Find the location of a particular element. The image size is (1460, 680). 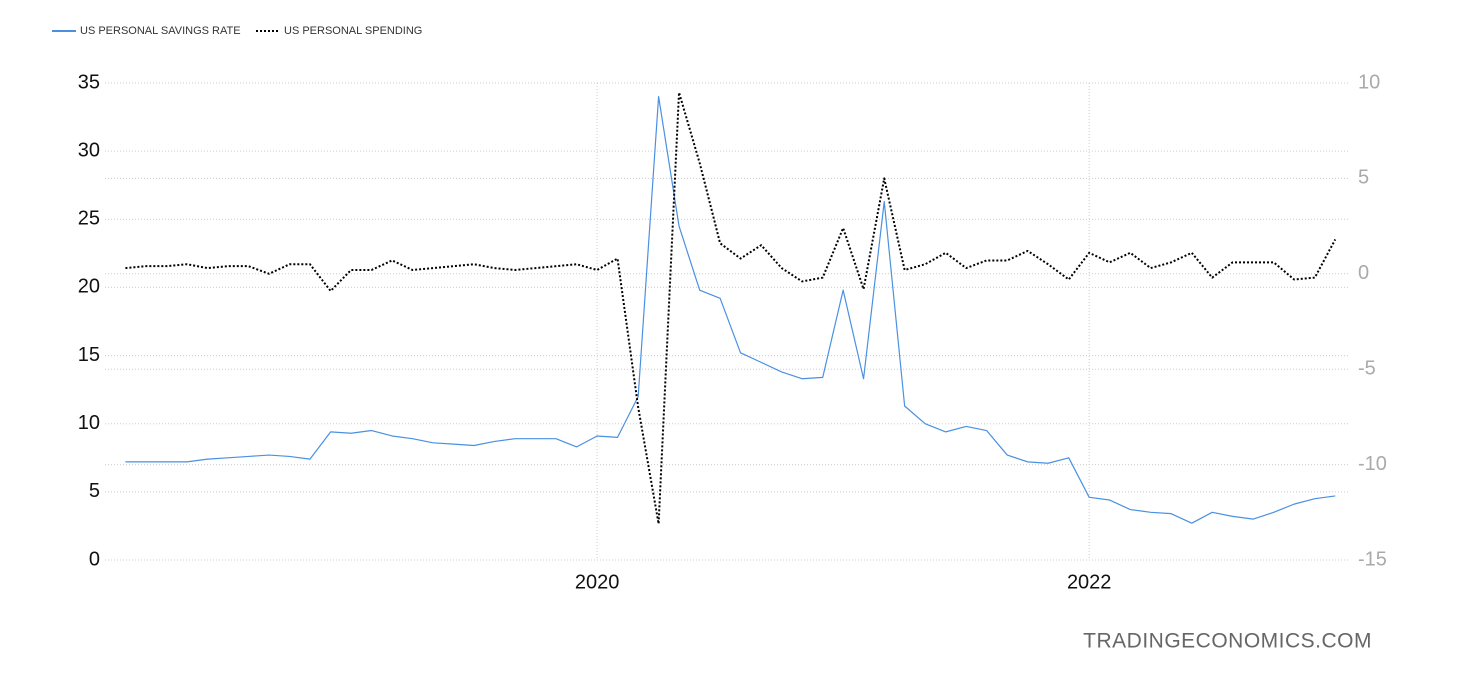

y-tick-label: 35 is located at coordinates (89, 82).